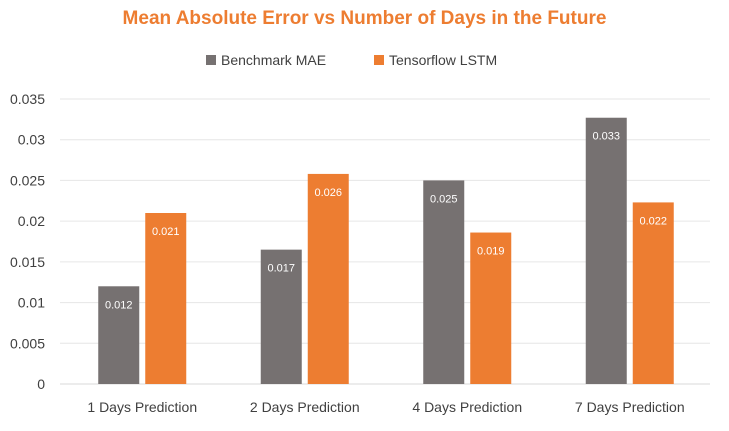 This screenshot has width=729, height=431. I want to click on y-tick-label: 0.035, so click(27, 99).